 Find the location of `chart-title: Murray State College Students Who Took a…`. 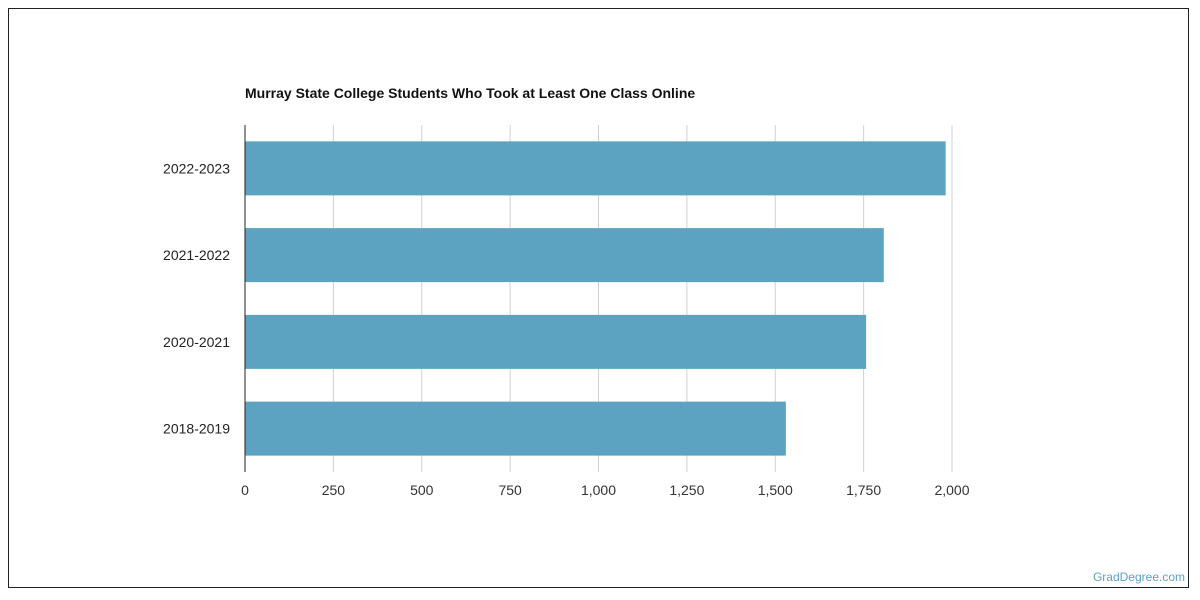

chart-title: Murray State College Students Who Took a… is located at coordinates (470, 93).